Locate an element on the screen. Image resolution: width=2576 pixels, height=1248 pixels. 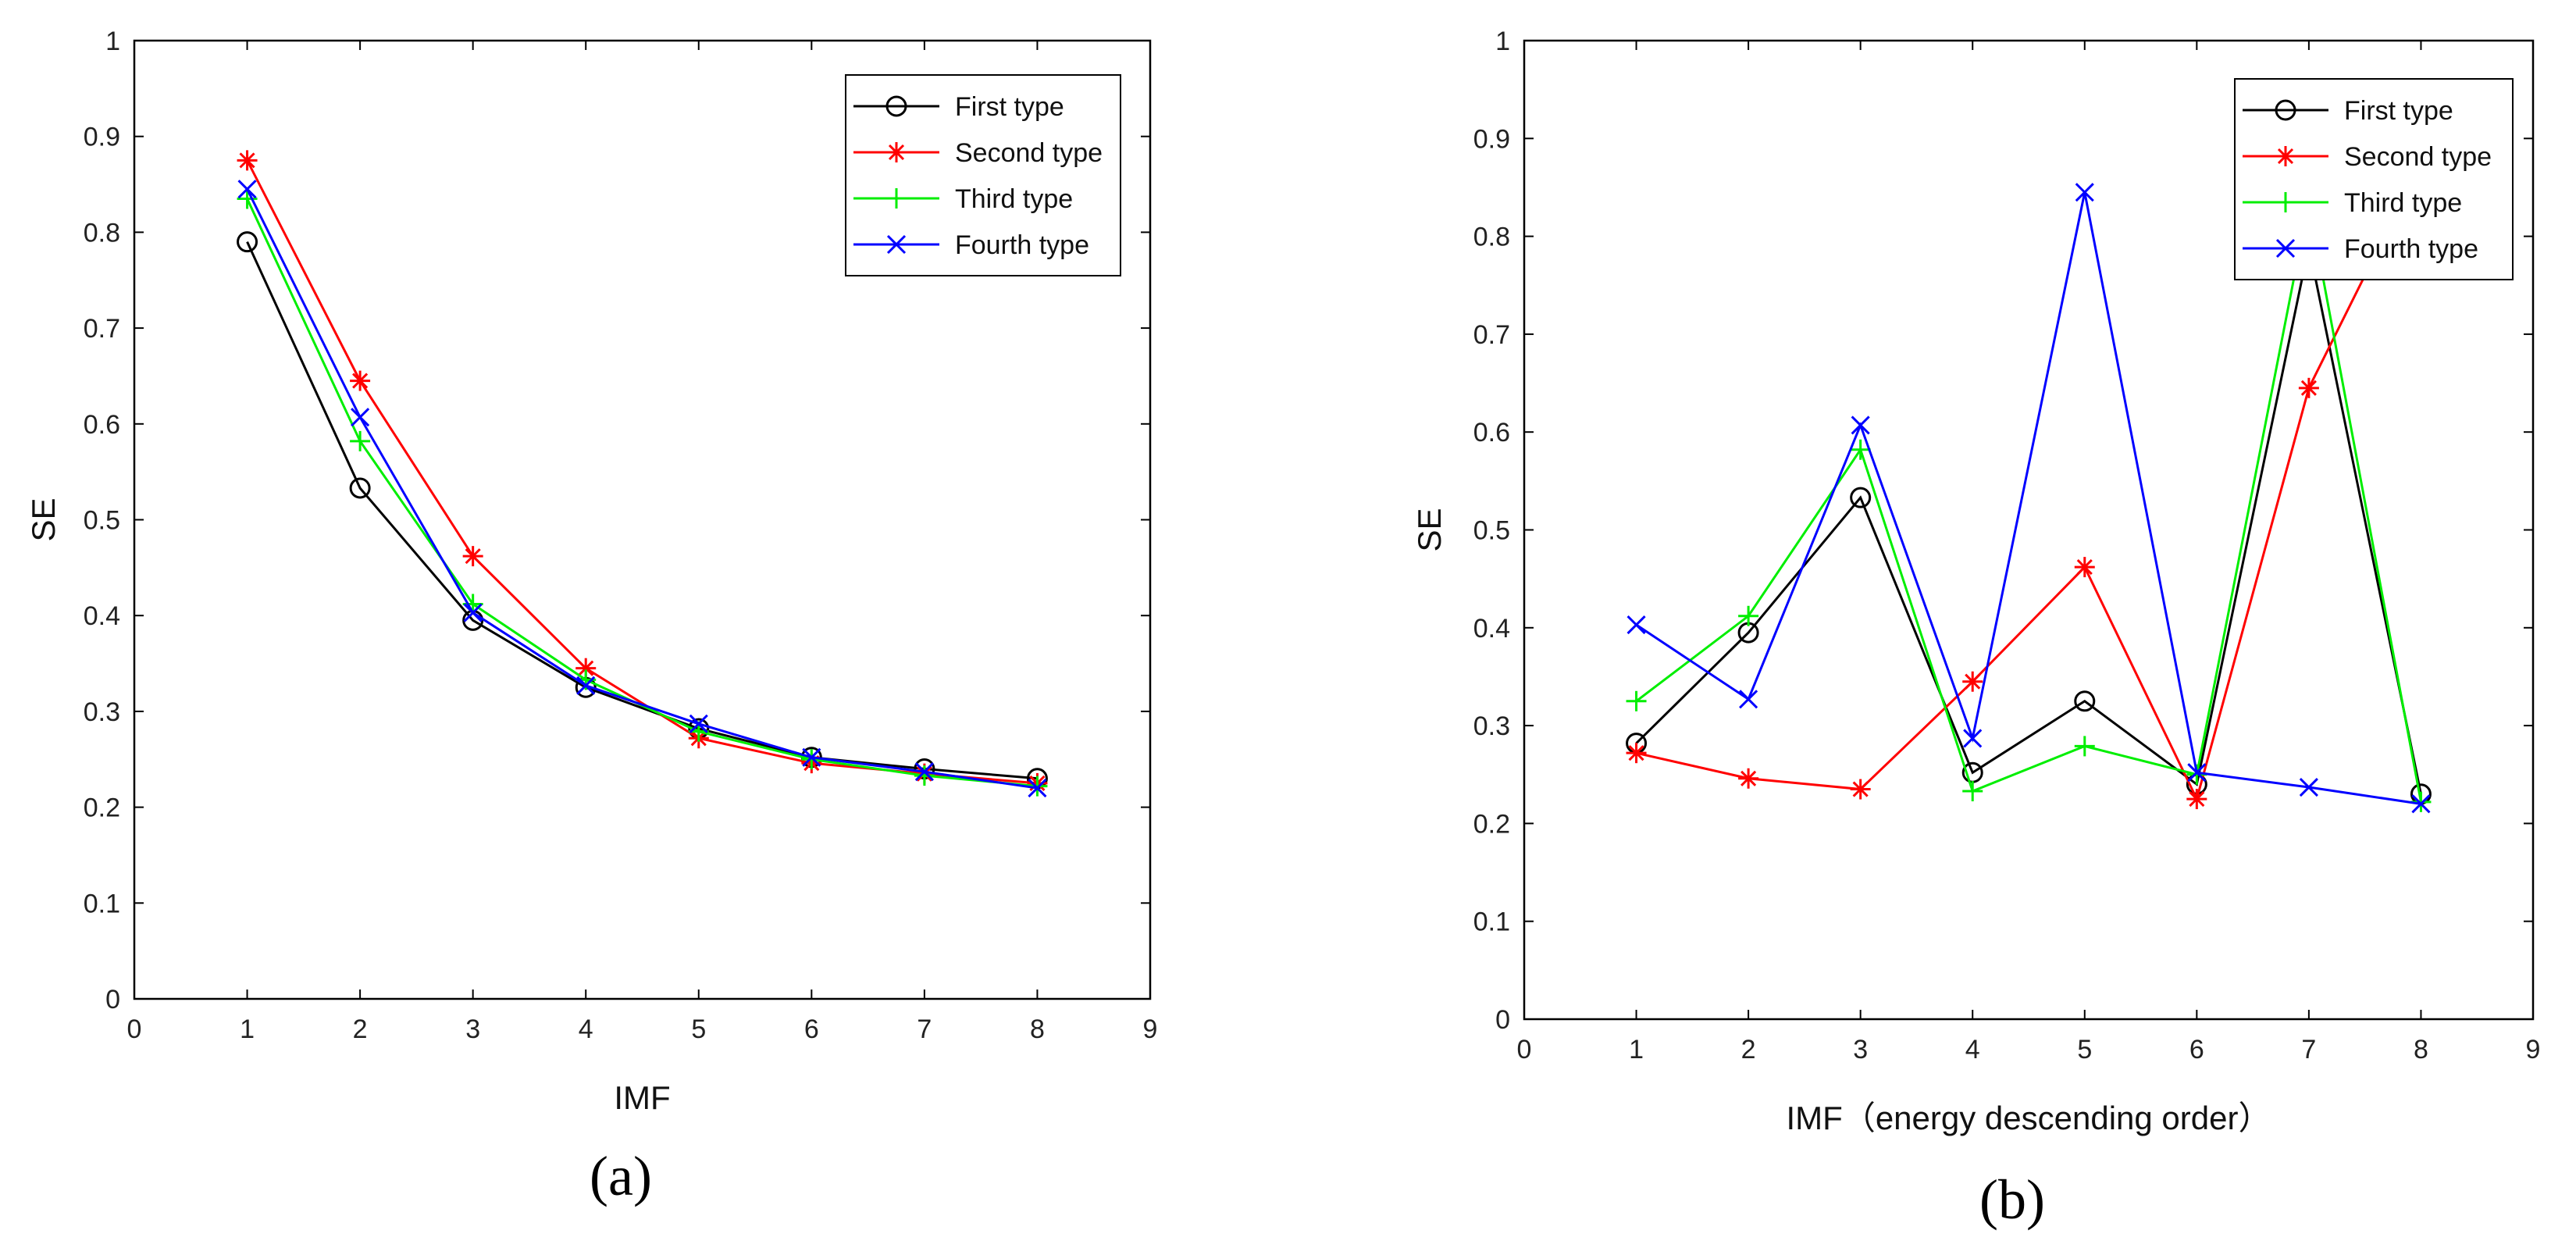
chart-a-x-tick-label: 7 is located at coordinates (925, 1029).